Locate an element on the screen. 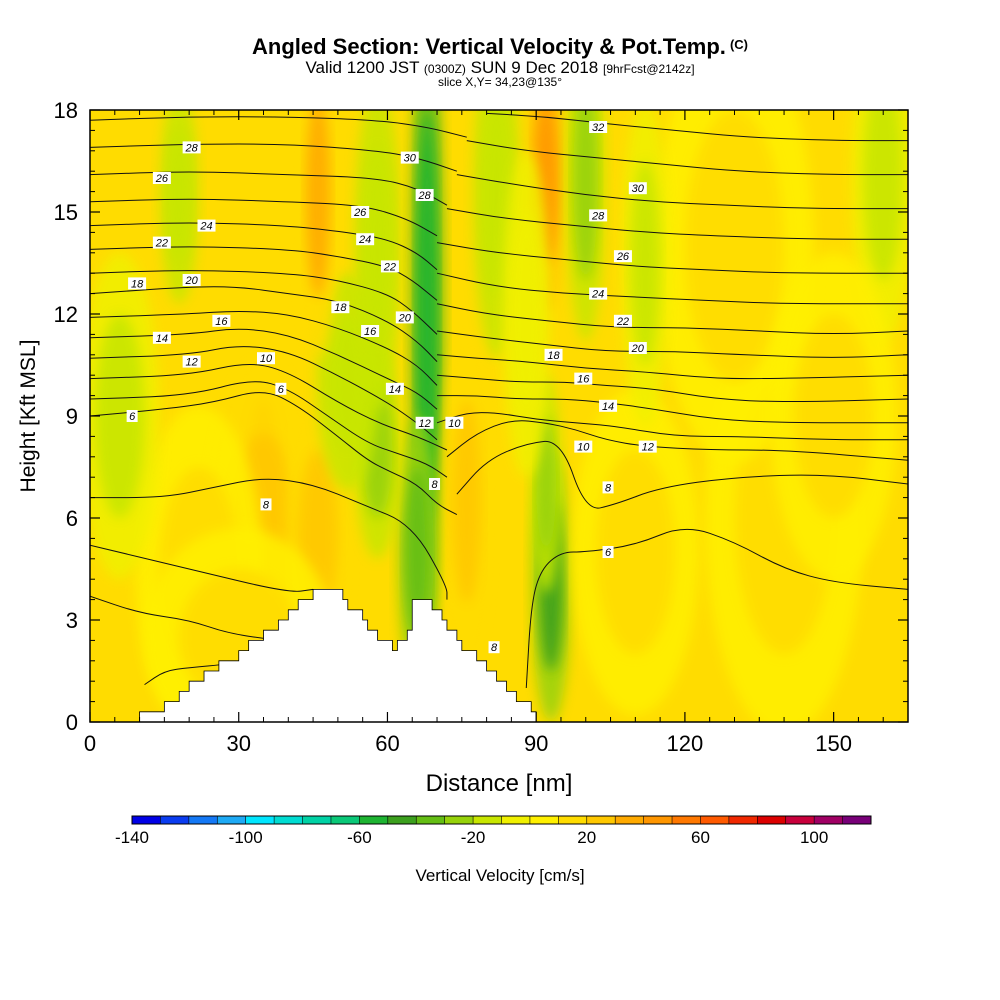 The width and height of the screenshot is (1000, 1000). contour-label-19: 20 is located at coordinates (405, 318).